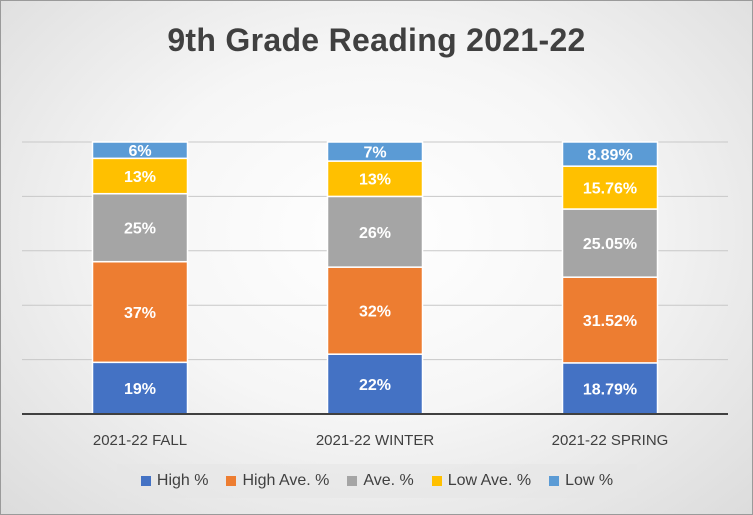  What do you see at coordinates (376, 40) in the screenshot?
I see `chart-title: 9th Grade Reading 2021-22` at bounding box center [376, 40].